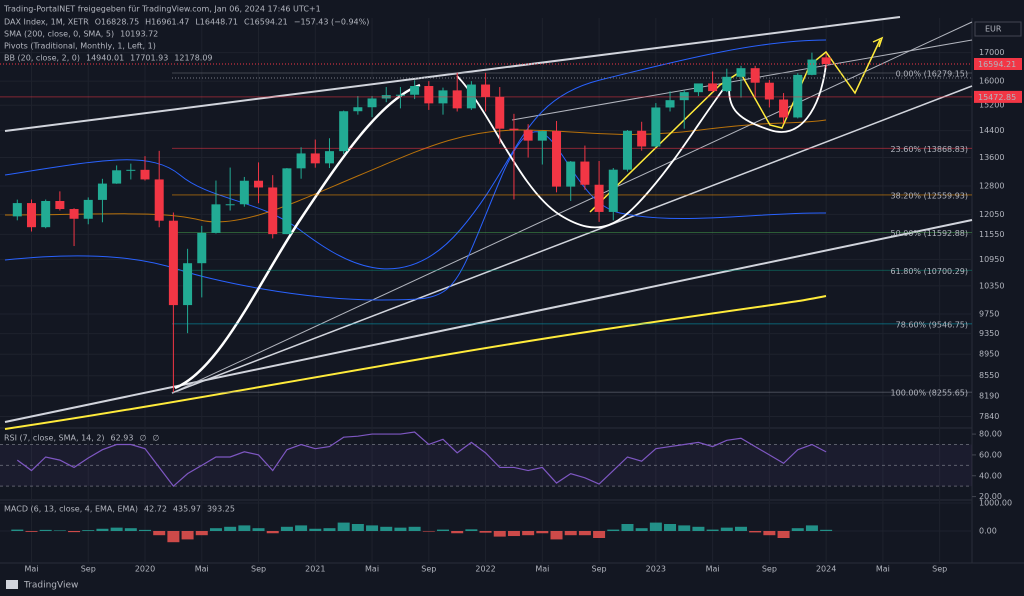 The width and height of the screenshot is (1024, 596). What do you see at coordinates (421, 459) in the screenshot?
I see `rsi-line` at bounding box center [421, 459].